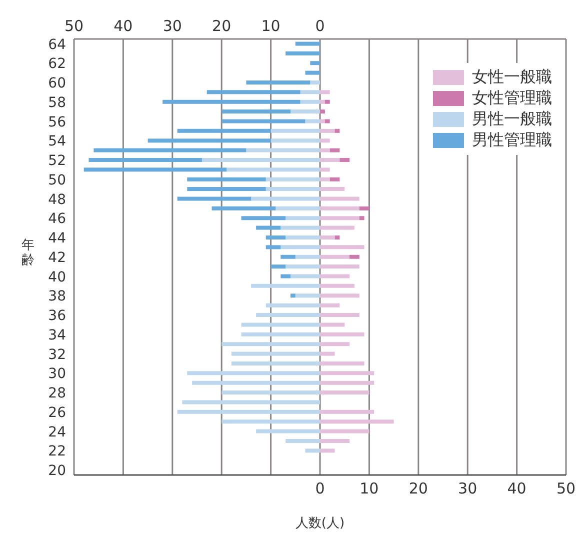  Describe the element at coordinates (512, 98) in the screenshot. I see `legend-label: 女性管理職` at that location.